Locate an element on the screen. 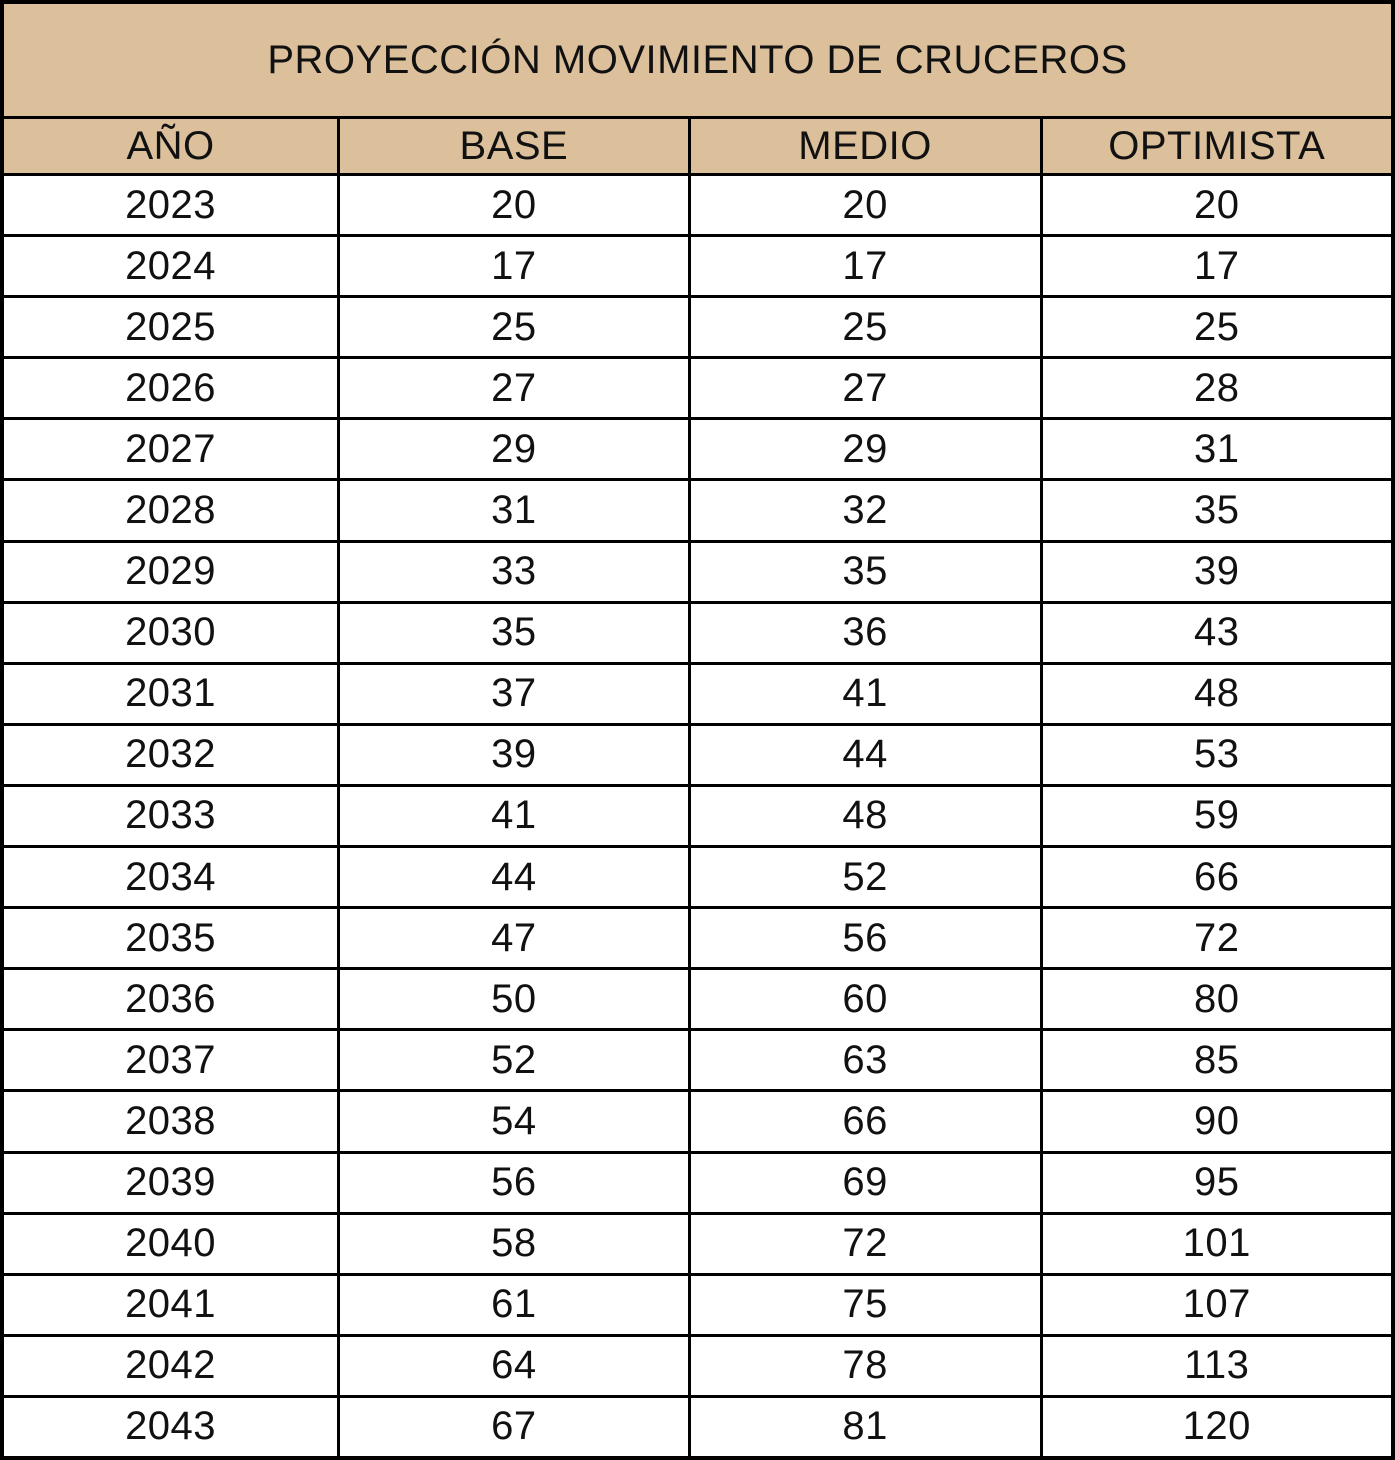  year-cell: 2035 is located at coordinates (170, 938).